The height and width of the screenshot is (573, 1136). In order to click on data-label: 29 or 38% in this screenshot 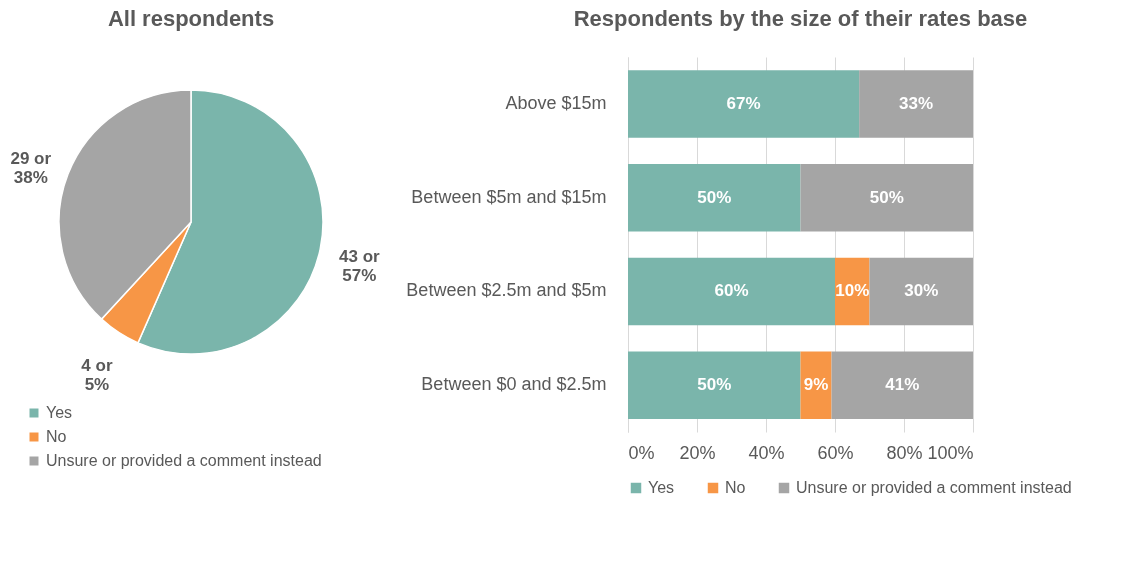, I will do `click(31, 168)`.